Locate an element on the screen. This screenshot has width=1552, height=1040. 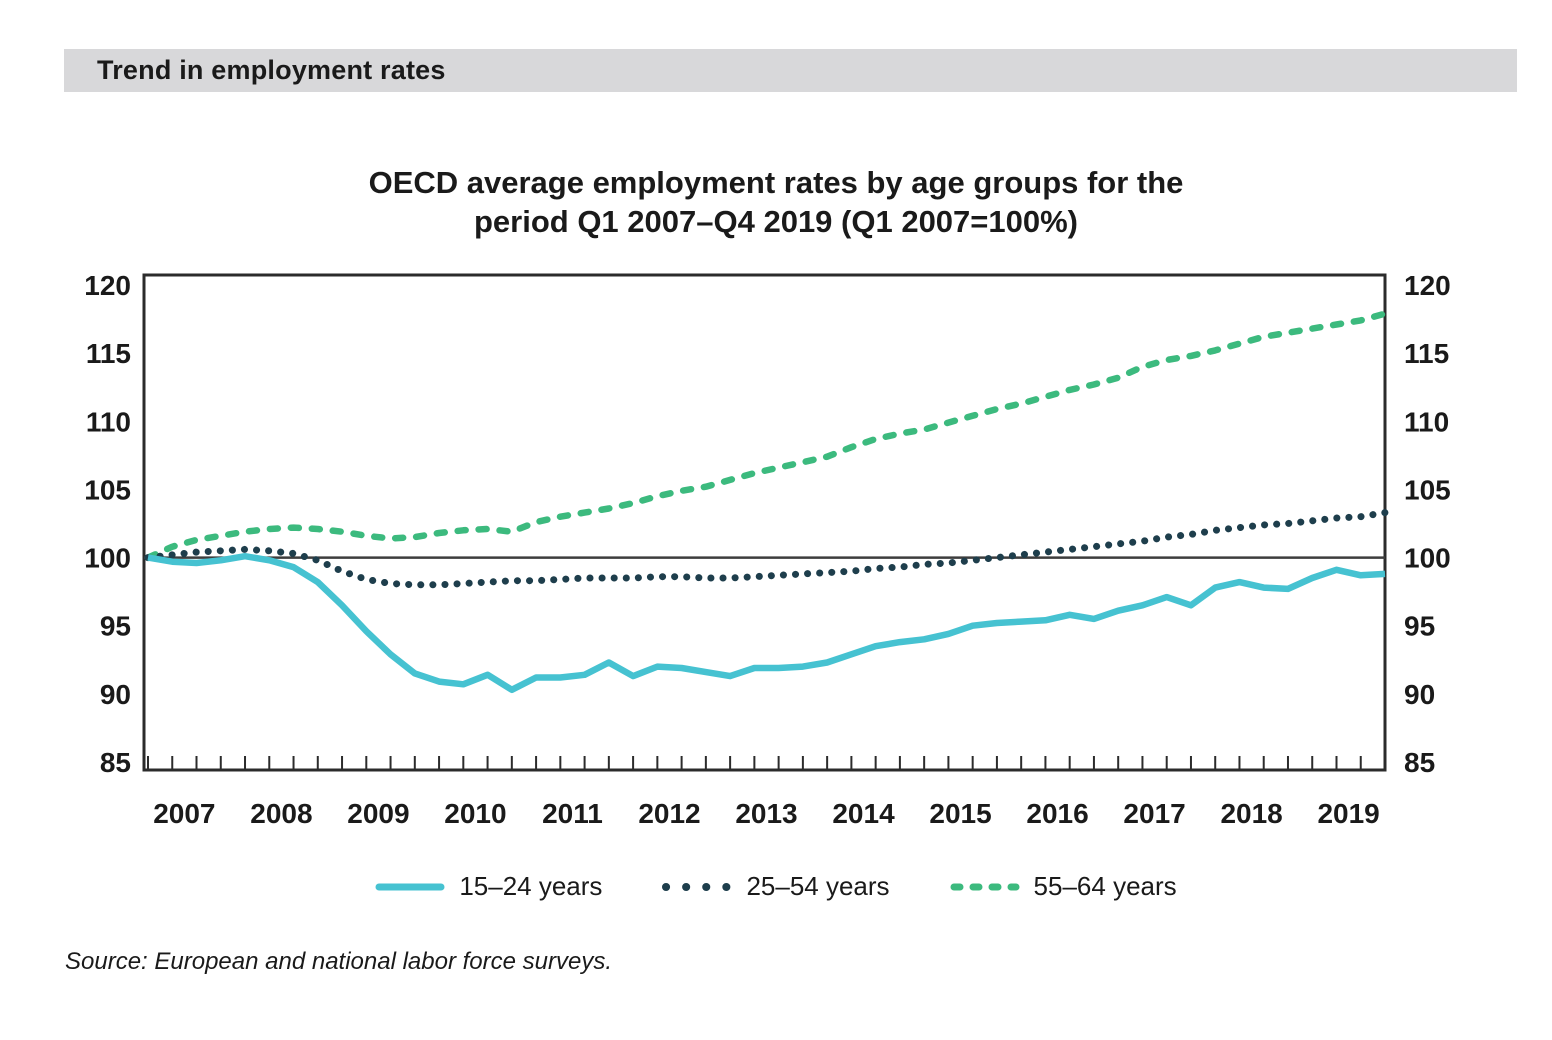
x-axis-year-label: 2016 is located at coordinates (1057, 813).